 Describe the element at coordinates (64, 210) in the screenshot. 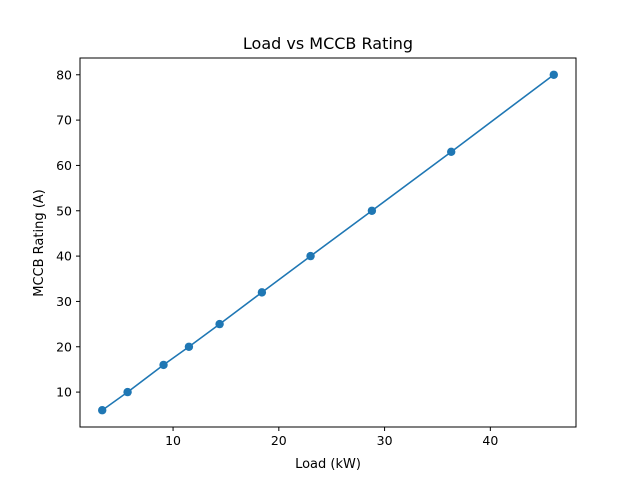

I see `y-tick-label-4: 50` at that location.